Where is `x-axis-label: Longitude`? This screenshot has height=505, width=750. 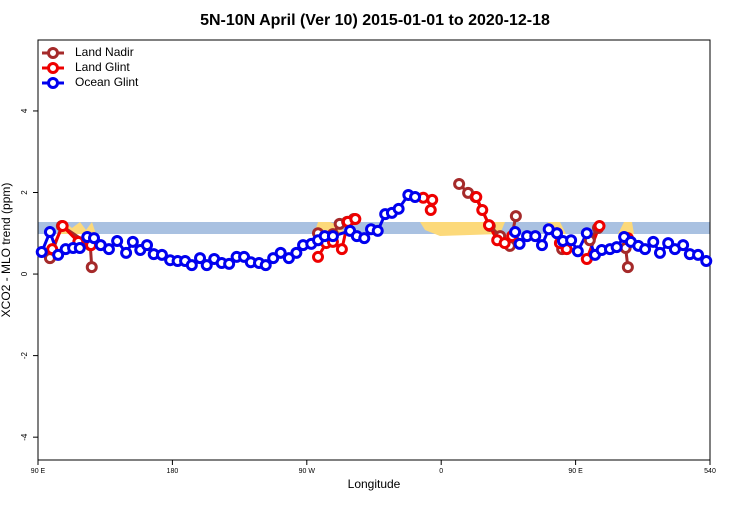
x-axis-label: Longitude is located at coordinates (374, 484).